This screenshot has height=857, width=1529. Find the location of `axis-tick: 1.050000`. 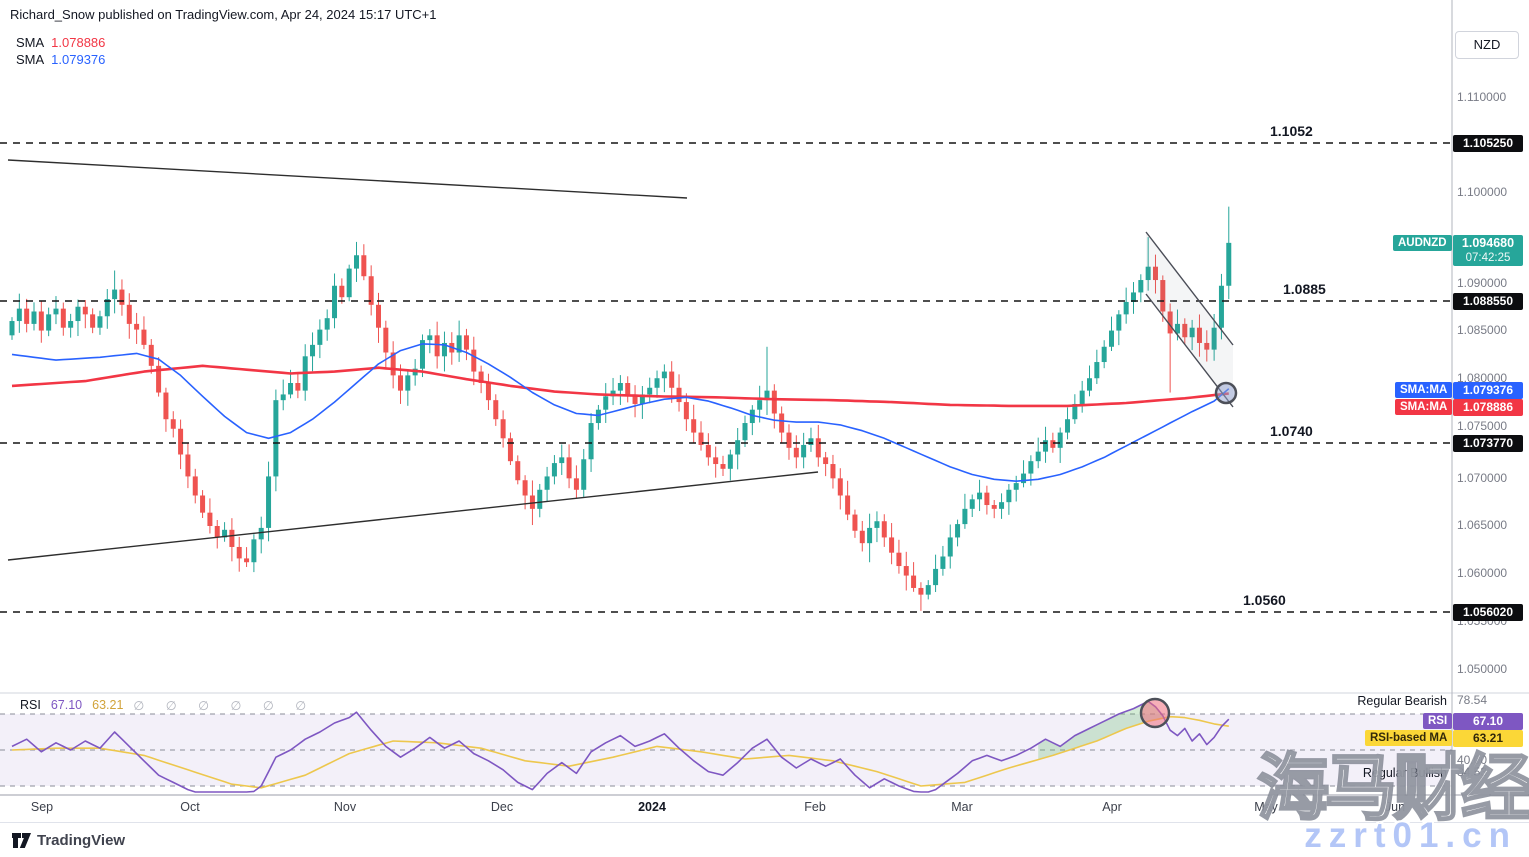

axis-tick: 1.050000 is located at coordinates (1482, 669).